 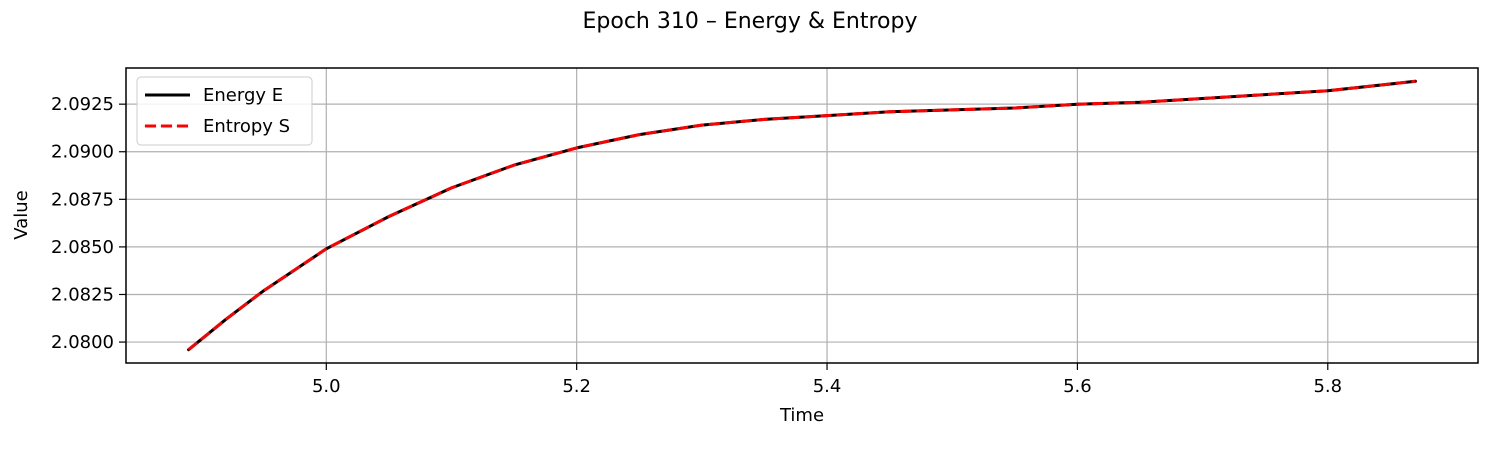 What do you see at coordinates (82, 342) in the screenshot?
I see `y-tick-label: 2.0800` at bounding box center [82, 342].